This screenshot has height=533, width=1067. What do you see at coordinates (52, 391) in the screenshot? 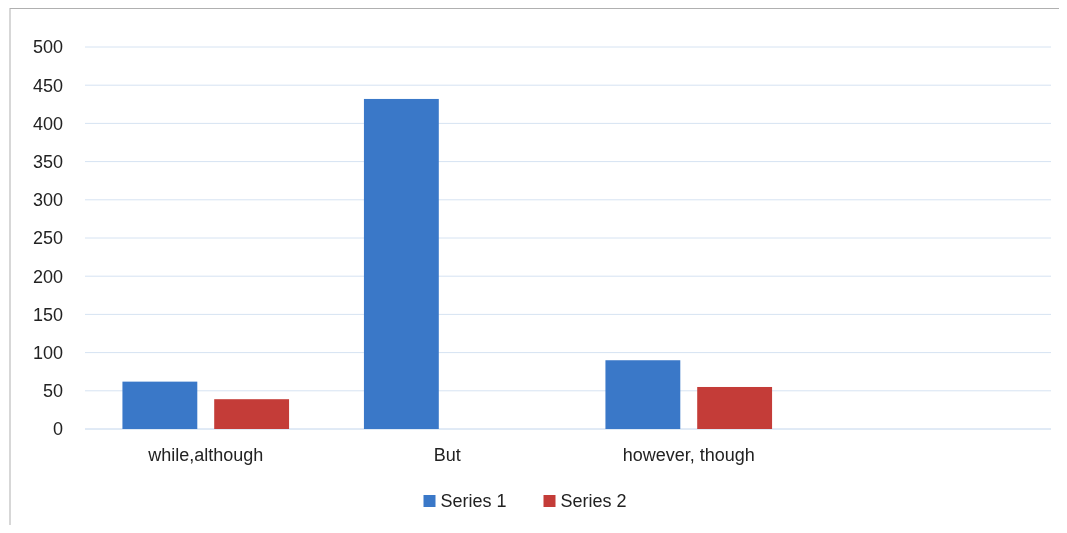
I see `y-tick-label: 50` at bounding box center [52, 391].